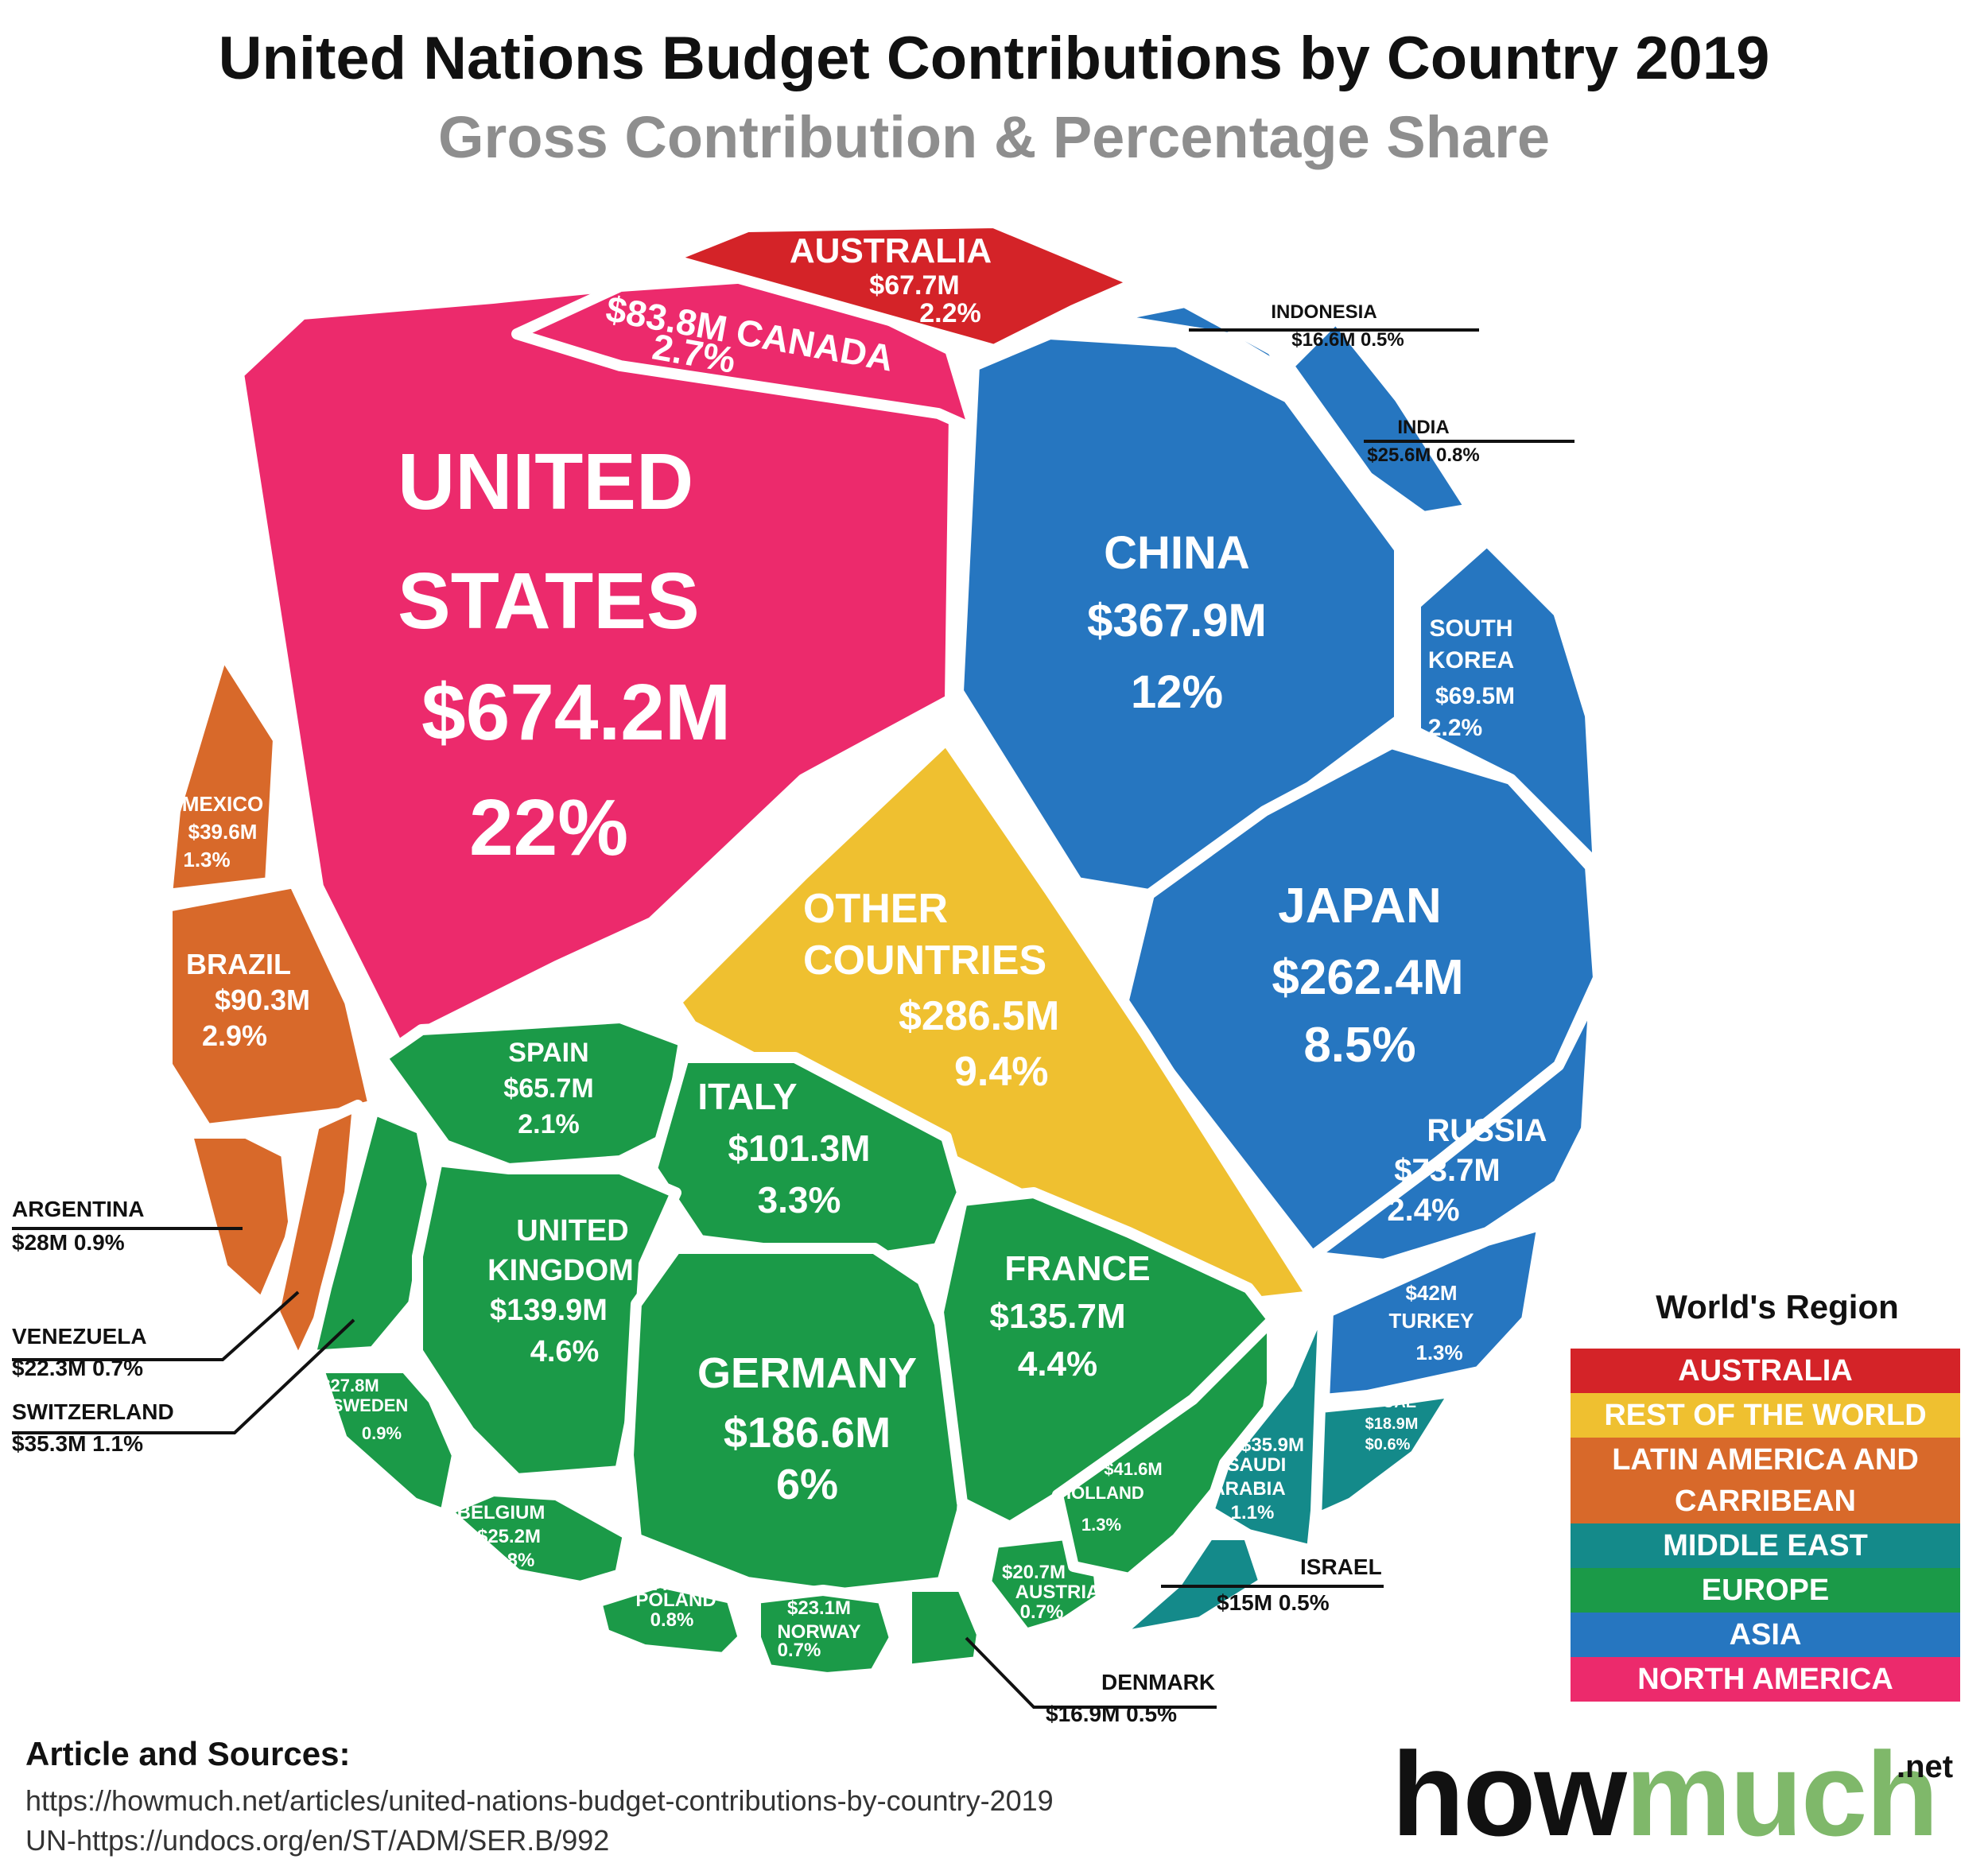 The width and height of the screenshot is (1988, 1863). Describe the element at coordinates (1475, 696) in the screenshot. I see `label-southkorea-2: $69.5M` at that location.